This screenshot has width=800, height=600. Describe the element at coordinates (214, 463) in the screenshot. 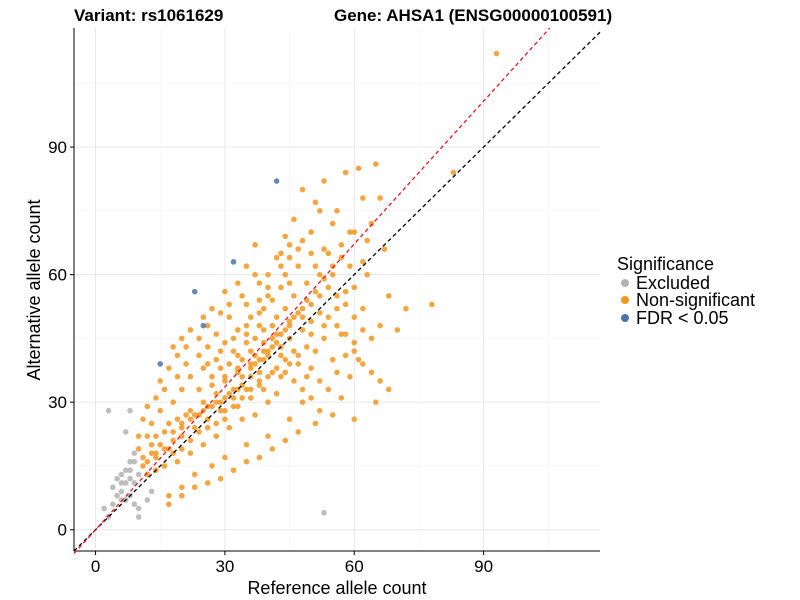

I see `series-excluded` at that location.